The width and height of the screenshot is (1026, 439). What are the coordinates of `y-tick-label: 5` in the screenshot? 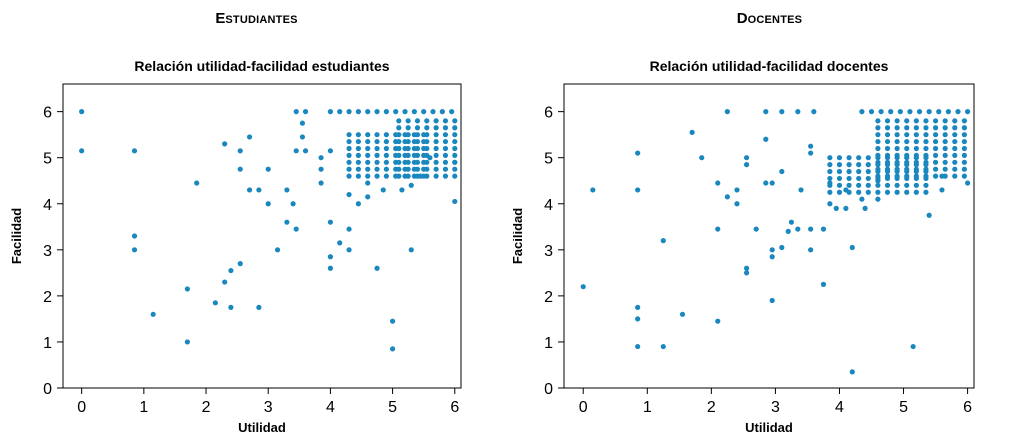 It's located at (548, 159).